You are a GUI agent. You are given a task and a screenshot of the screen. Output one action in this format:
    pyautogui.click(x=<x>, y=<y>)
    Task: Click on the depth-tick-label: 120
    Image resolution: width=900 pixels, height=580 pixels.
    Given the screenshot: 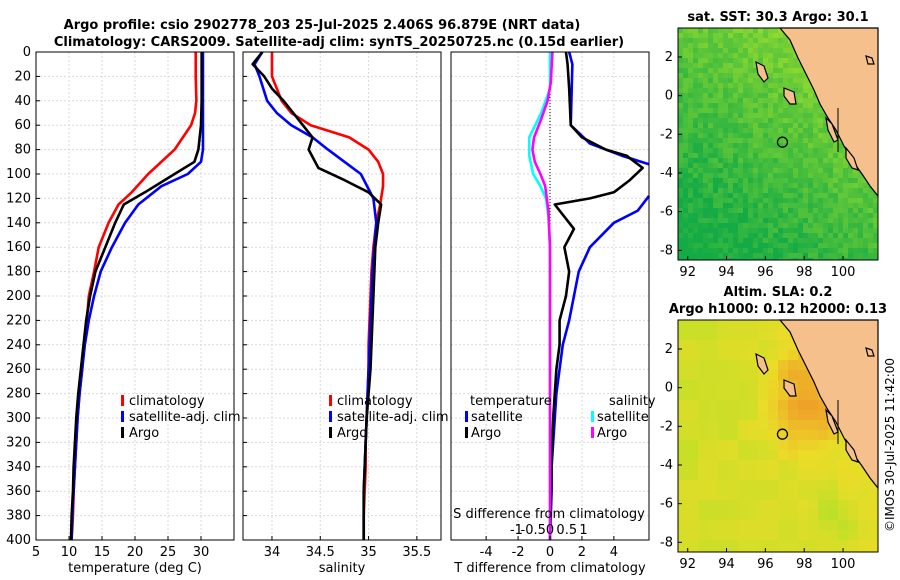 What is the action you would take?
    pyautogui.click(x=18, y=198)
    